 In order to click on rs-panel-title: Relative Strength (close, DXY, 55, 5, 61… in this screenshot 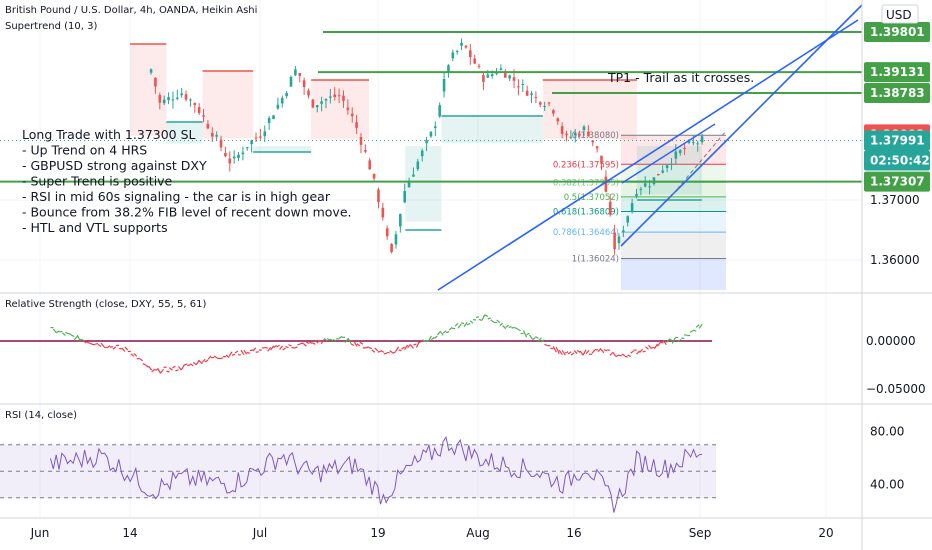, I will do `click(106, 304)`.